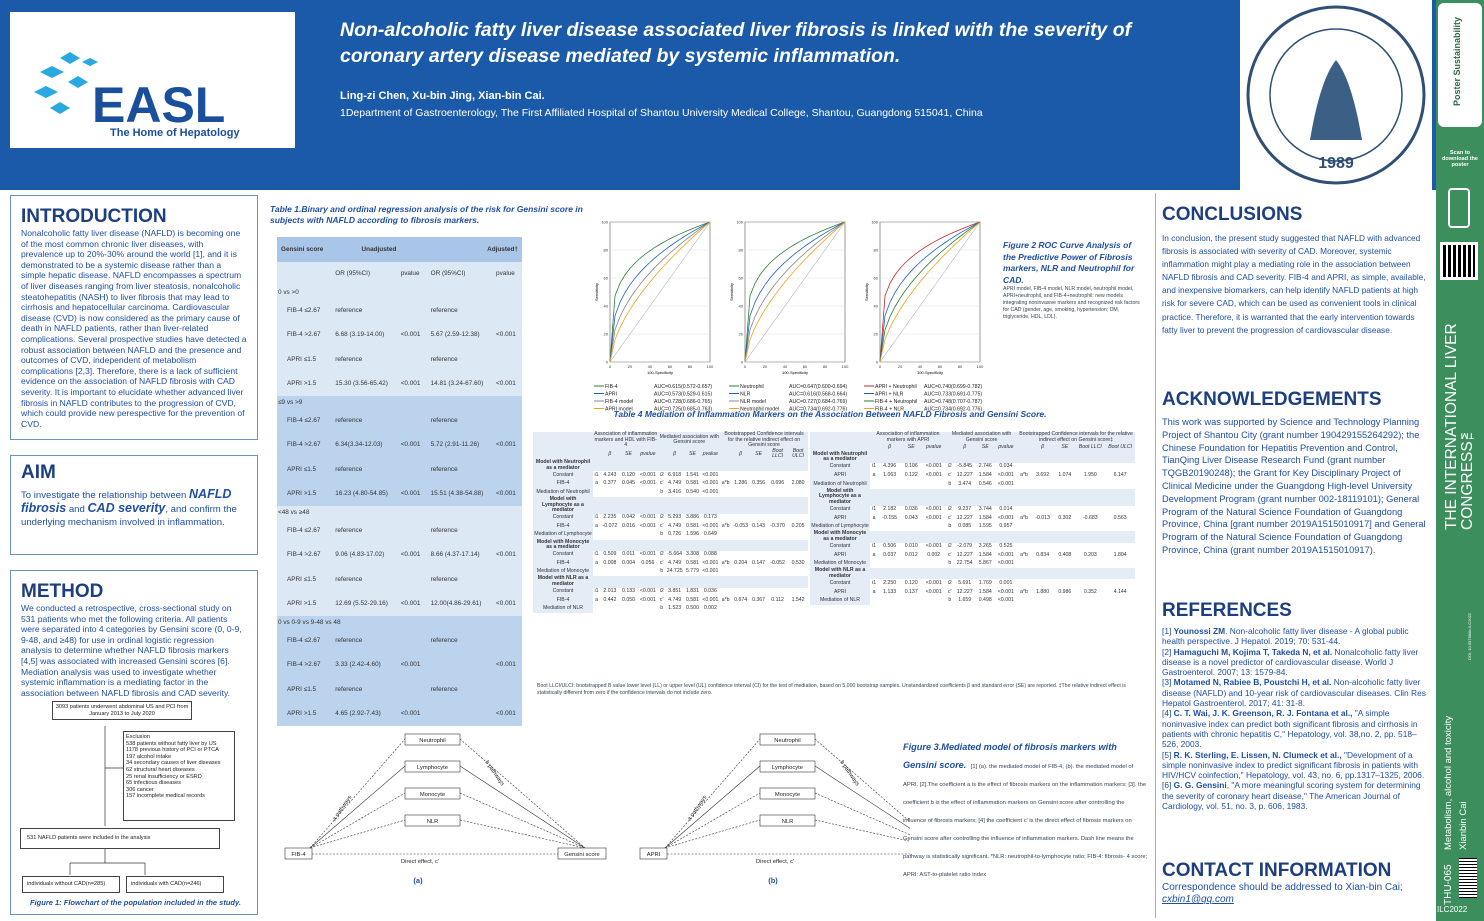 This screenshot has height=921, width=1484. Describe the element at coordinates (418, 880) in the screenshot. I see `panel-tag: (a)` at that location.